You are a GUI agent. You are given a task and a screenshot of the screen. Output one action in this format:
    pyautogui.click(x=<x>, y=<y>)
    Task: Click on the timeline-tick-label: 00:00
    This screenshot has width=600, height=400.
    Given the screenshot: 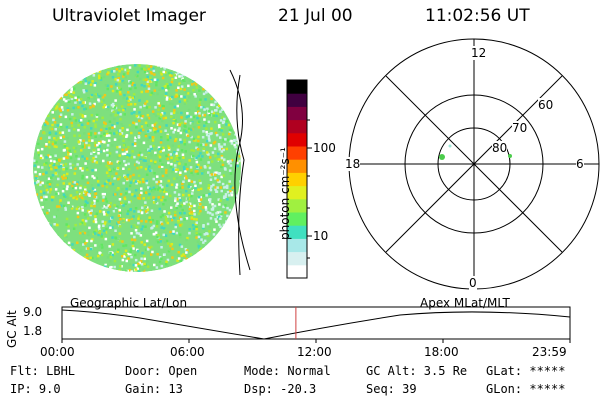 What is the action you would take?
    pyautogui.click(x=57, y=352)
    